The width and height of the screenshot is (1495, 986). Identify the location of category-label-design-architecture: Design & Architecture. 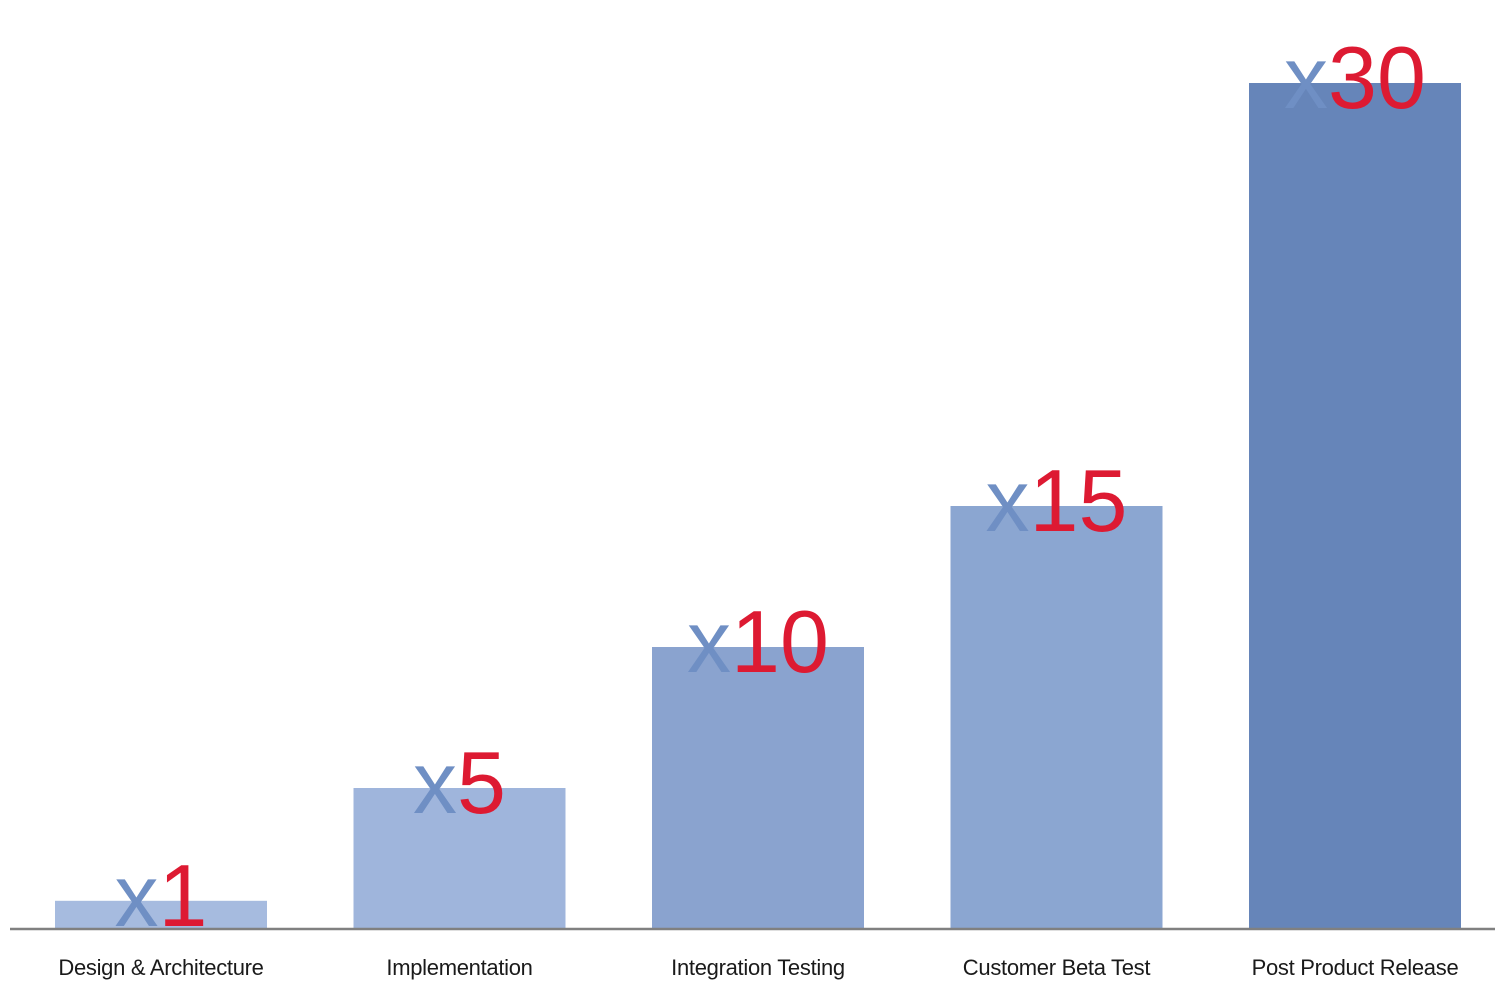
(160, 967).